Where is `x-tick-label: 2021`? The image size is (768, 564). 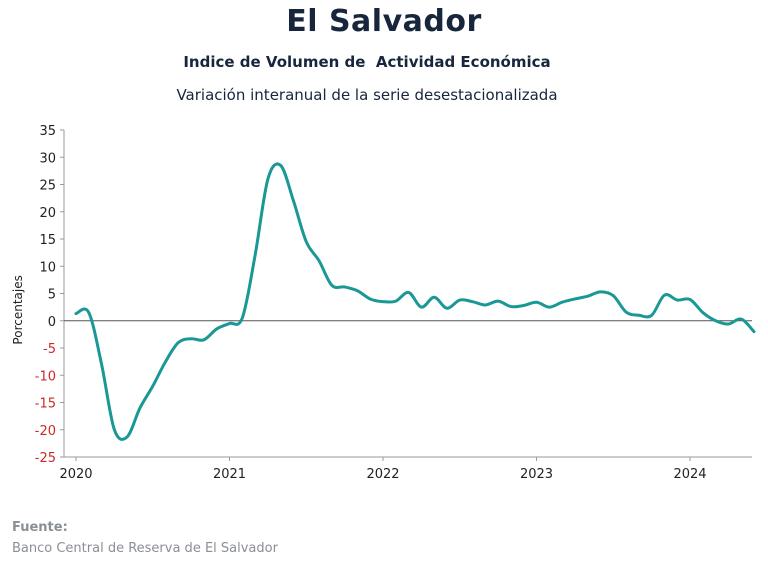 x-tick-label: 2021 is located at coordinates (229, 474).